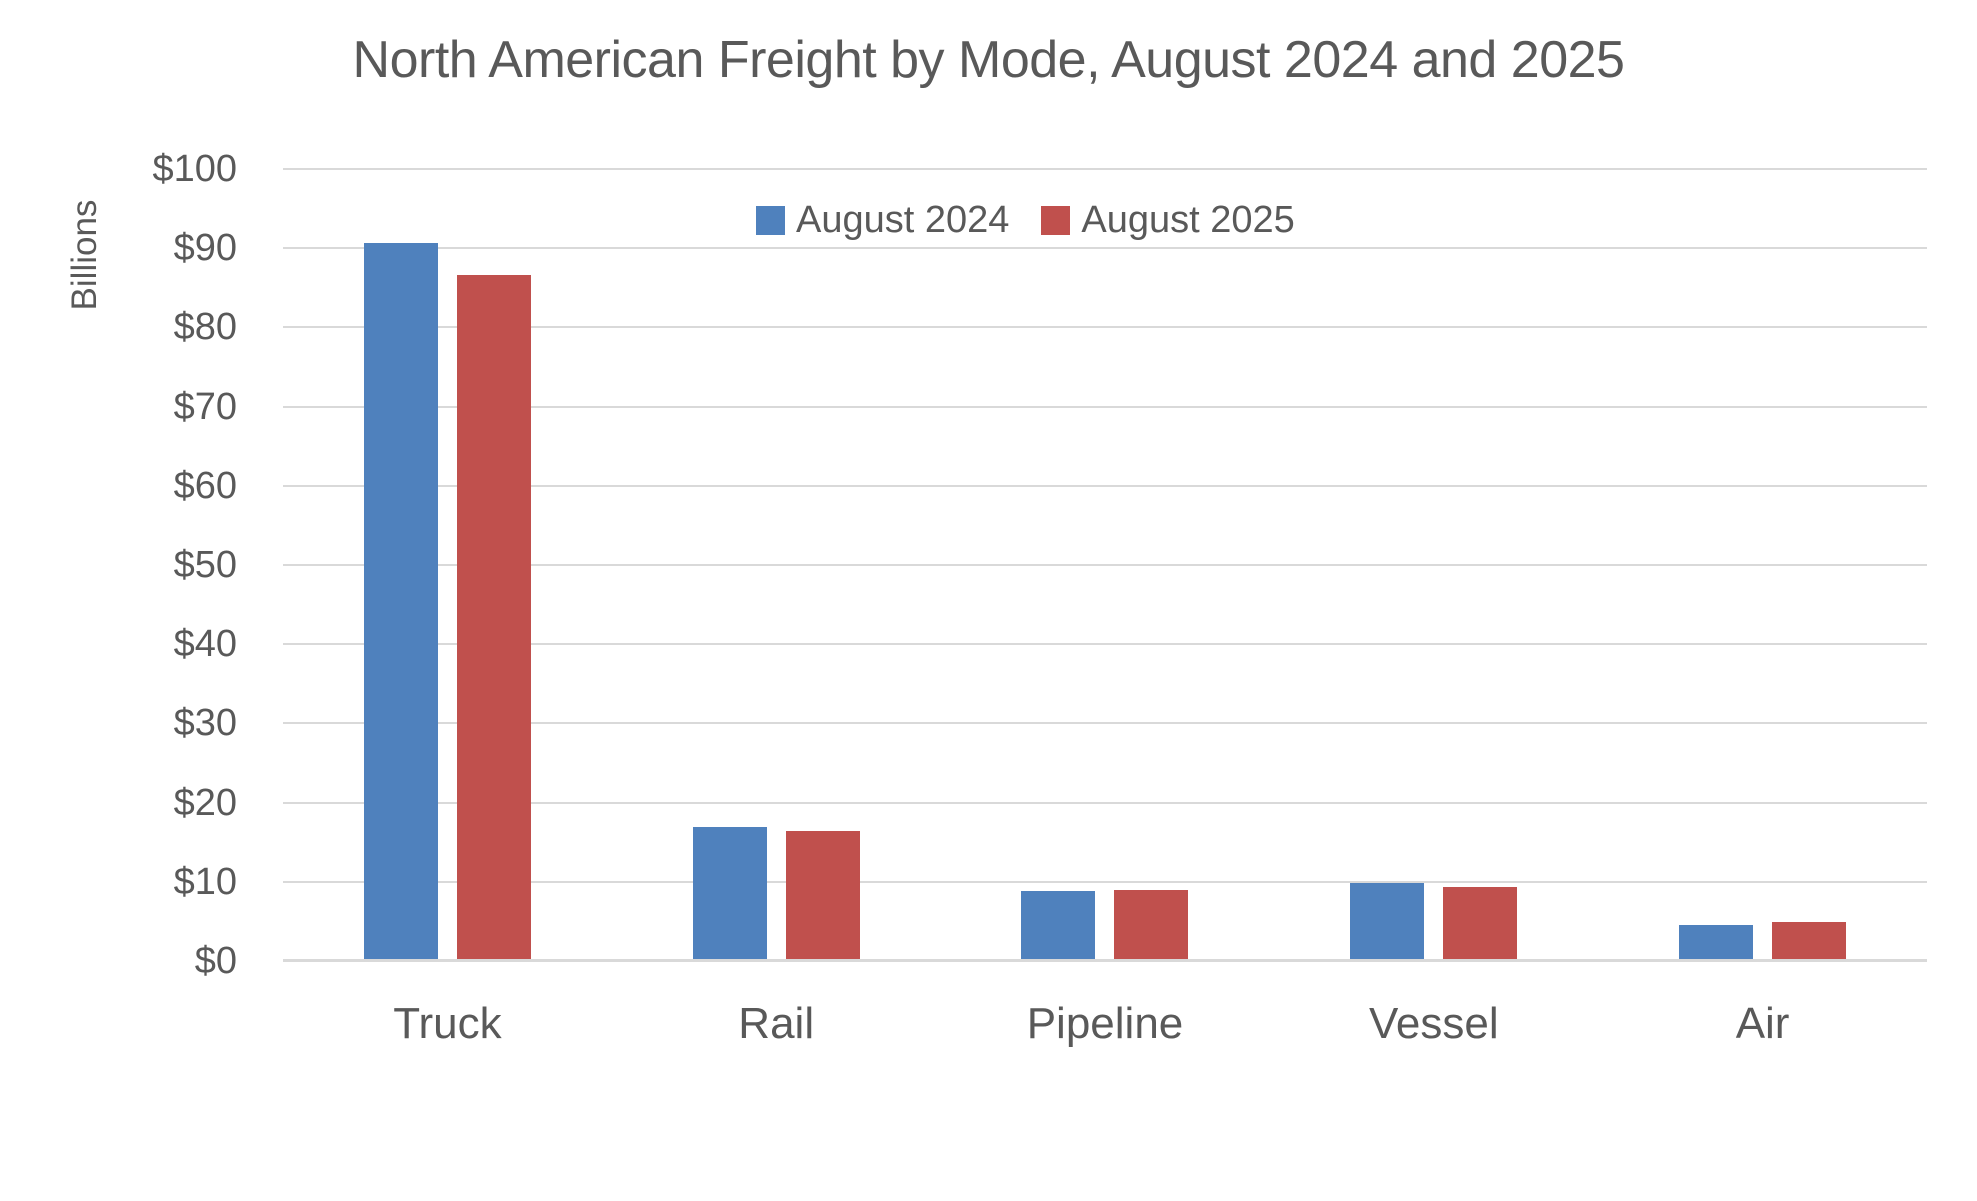  I want to click on y-tick-60: $60, so click(205, 485).